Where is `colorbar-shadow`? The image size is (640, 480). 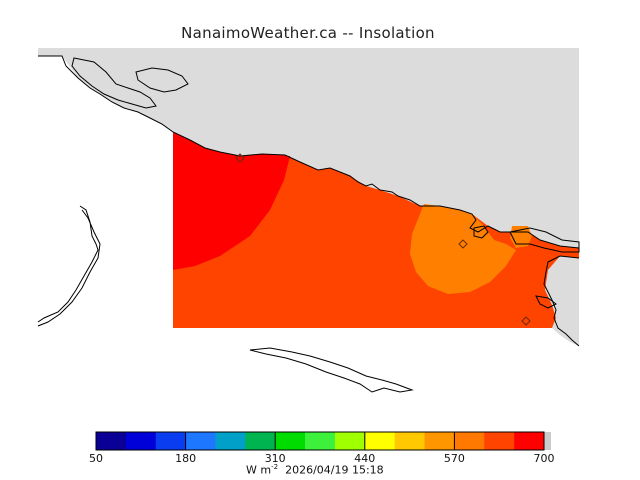 colorbar-shadow is located at coordinates (547, 441).